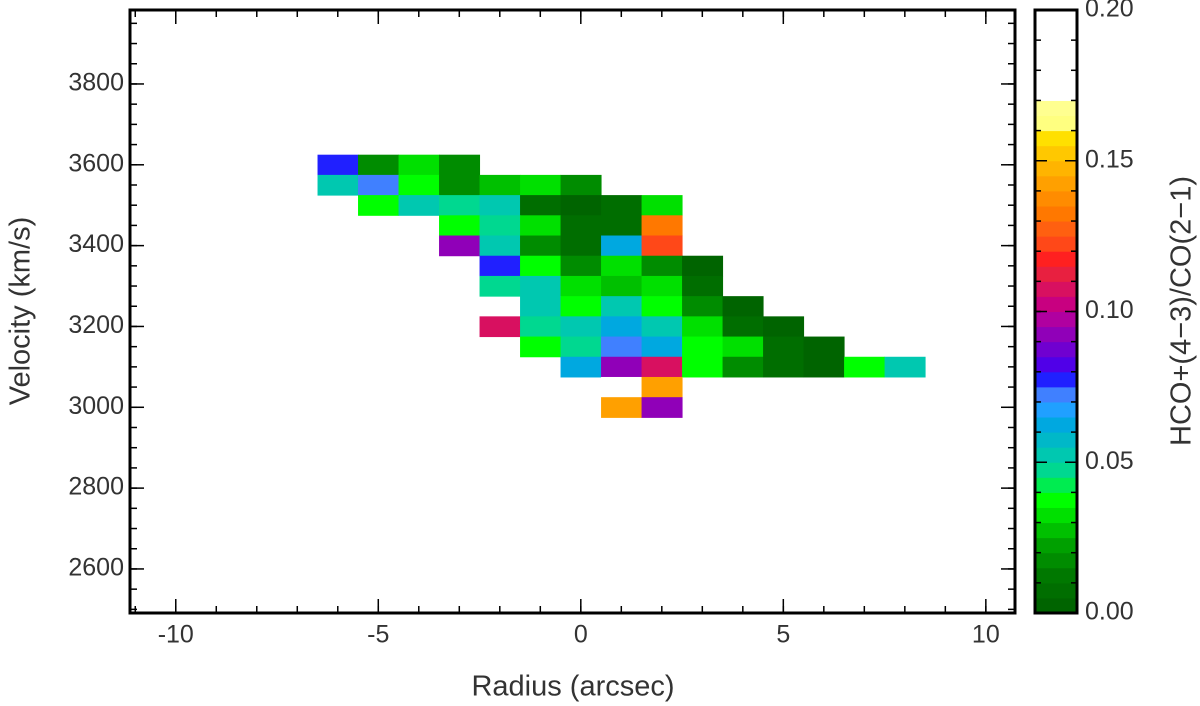  Describe the element at coordinates (1109, 11) in the screenshot. I see `colorbar-tick-label: 0.20` at that location.